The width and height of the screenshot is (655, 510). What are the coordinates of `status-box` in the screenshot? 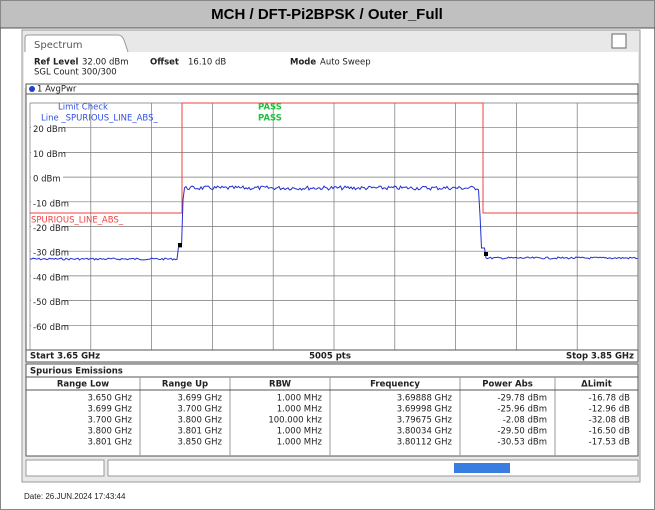 It's located at (65, 468).